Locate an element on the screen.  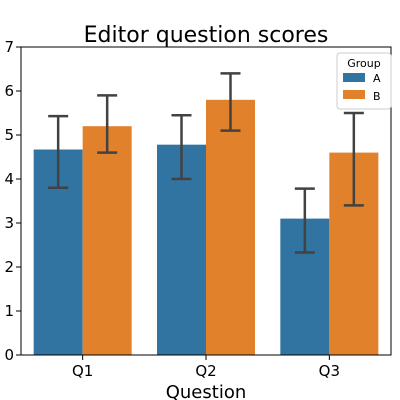
y-ticks: 0 1 2 3 4 5 6 7 is located at coordinates (12, 201).